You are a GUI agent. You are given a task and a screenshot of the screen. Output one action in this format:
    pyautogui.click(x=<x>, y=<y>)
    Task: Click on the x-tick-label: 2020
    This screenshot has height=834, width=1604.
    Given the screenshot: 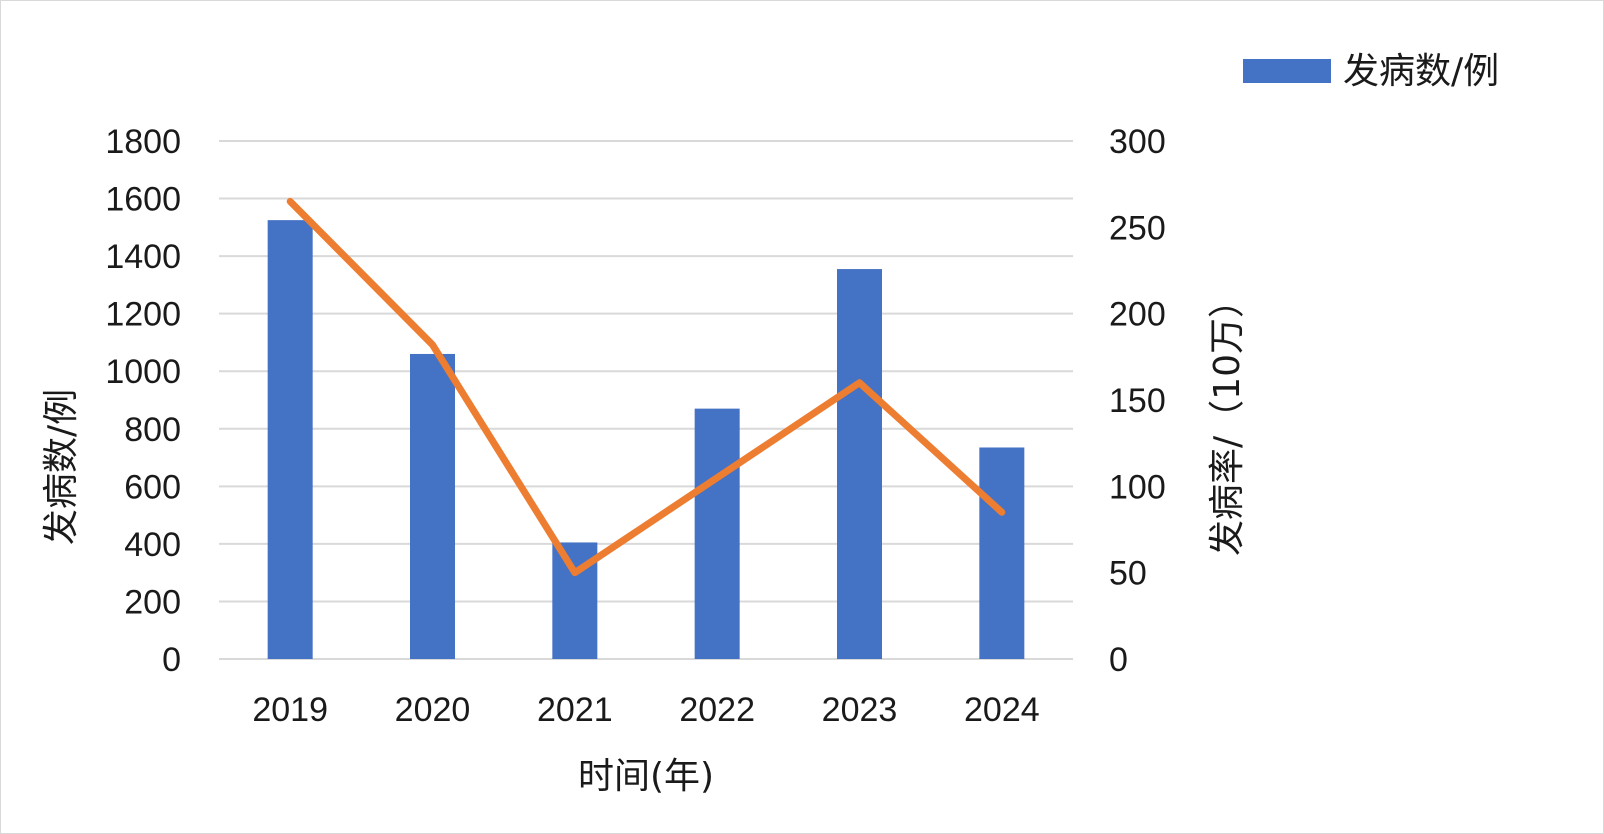 What is the action you would take?
    pyautogui.click(x=433, y=710)
    